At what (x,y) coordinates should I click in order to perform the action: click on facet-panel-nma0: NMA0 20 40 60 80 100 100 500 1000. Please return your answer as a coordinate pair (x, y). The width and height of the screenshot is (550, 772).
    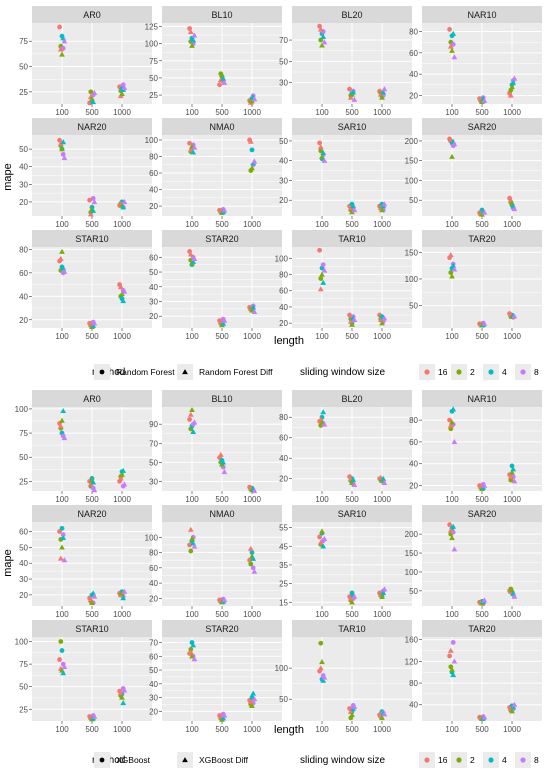
    Looking at the image, I should click on (213, 562).